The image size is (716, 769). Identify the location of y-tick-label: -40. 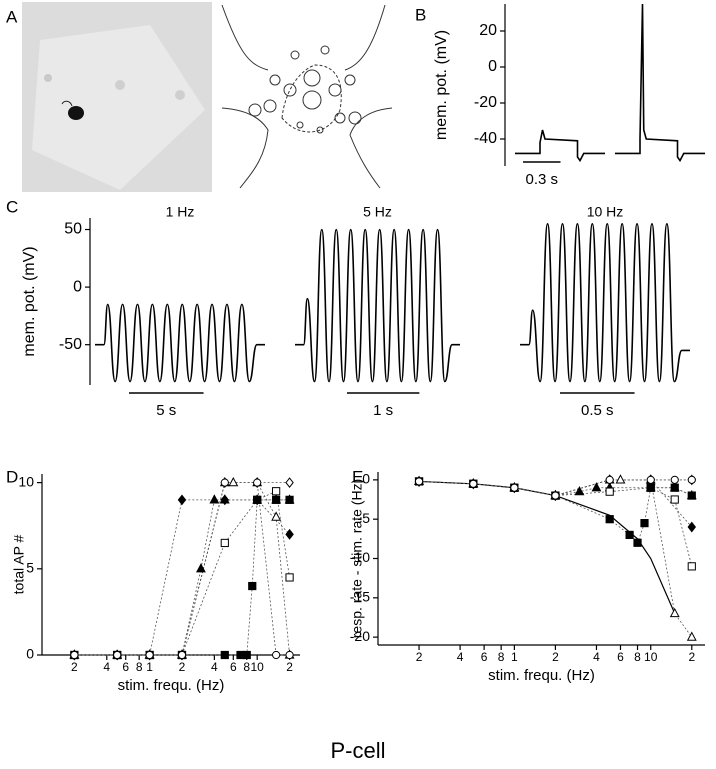
(485, 138).